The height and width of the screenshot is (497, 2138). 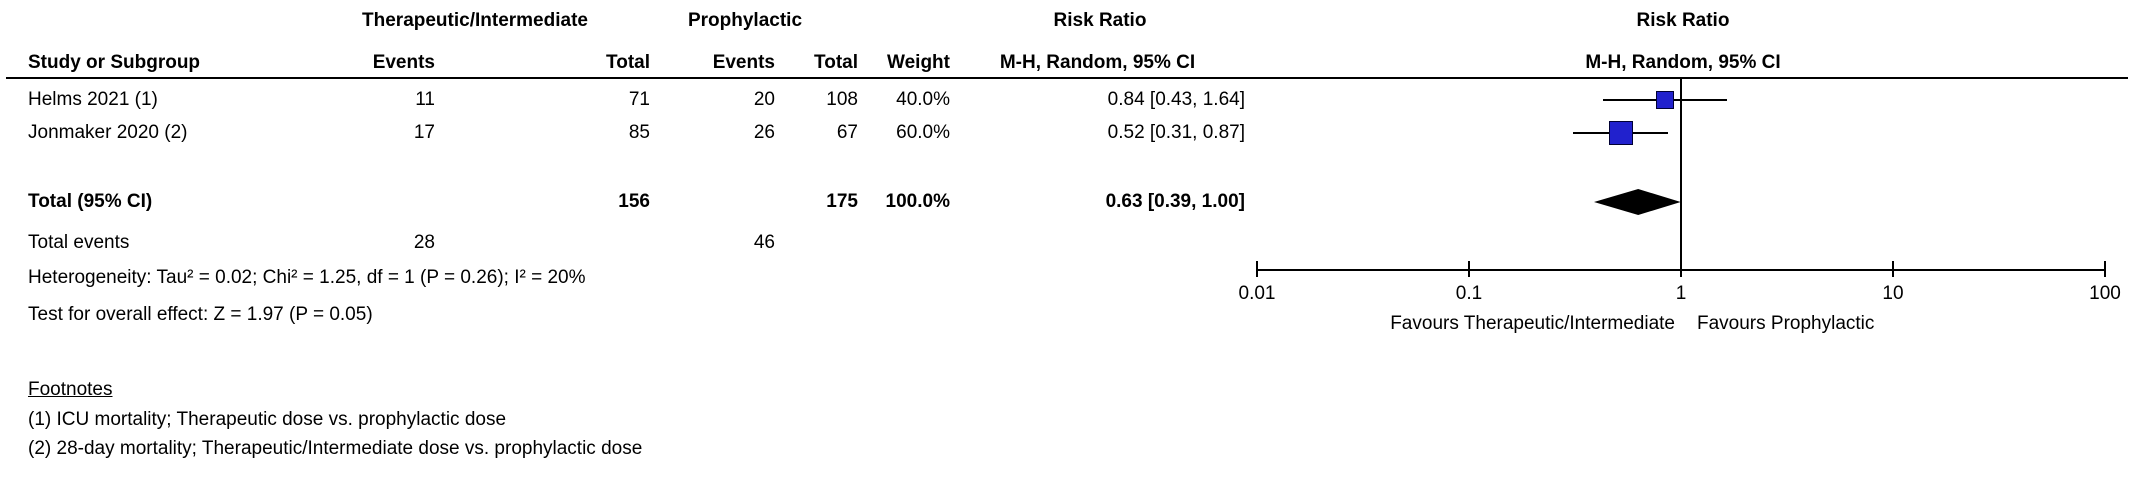 What do you see at coordinates (70, 389) in the screenshot?
I see `footnotes-title: Footnotes` at bounding box center [70, 389].